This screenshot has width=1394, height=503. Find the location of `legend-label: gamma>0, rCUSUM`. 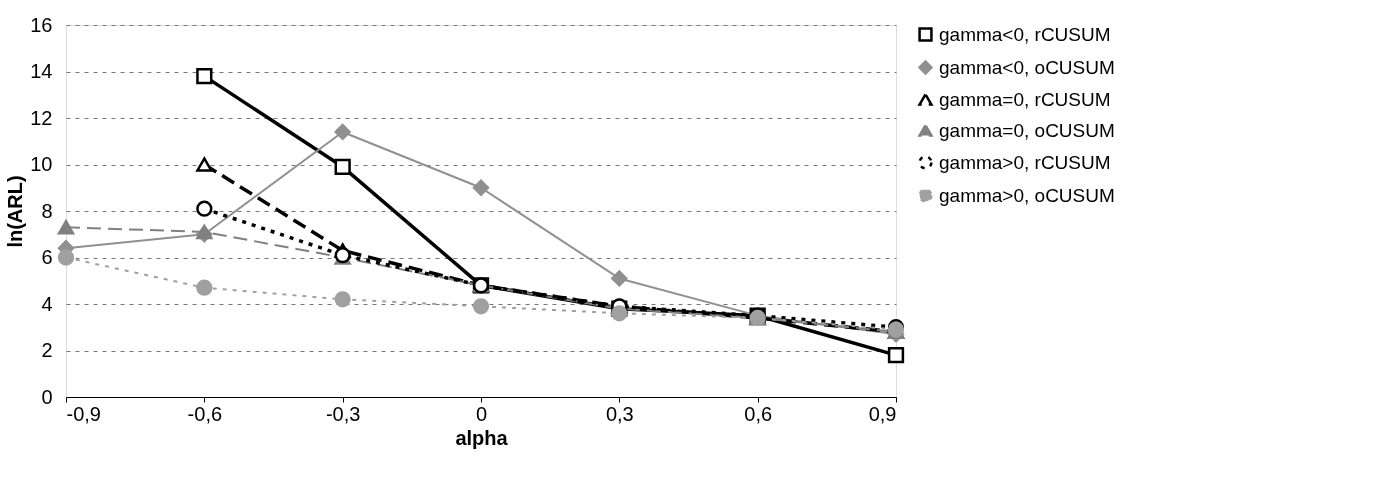

legend-label: gamma>0, rCUSUM is located at coordinates (1025, 162).